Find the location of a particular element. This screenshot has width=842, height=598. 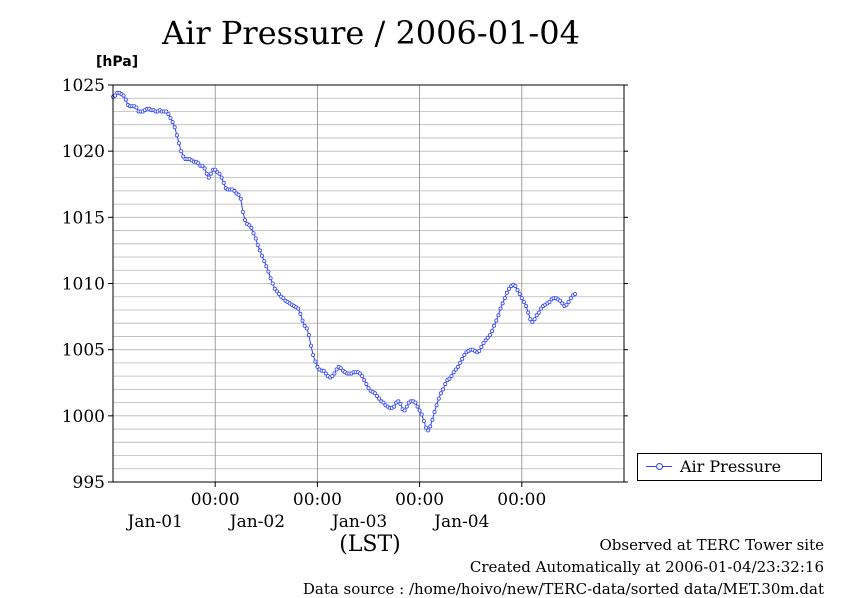

x-tick-date-label: Jan-04 is located at coordinates (460, 522).